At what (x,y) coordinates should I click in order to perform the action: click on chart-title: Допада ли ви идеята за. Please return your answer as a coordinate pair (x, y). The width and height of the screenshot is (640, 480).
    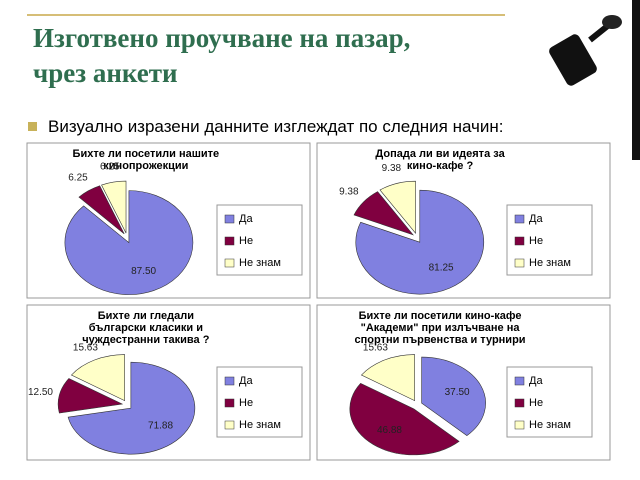
    Looking at the image, I should click on (440, 154).